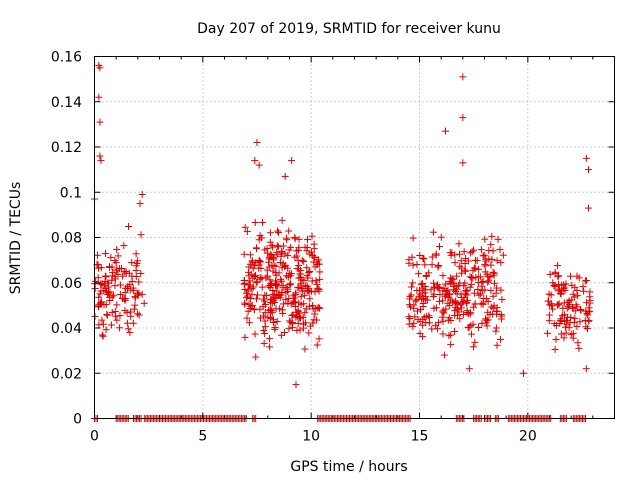  I want to click on x-tick-label: 0, so click(94, 437).